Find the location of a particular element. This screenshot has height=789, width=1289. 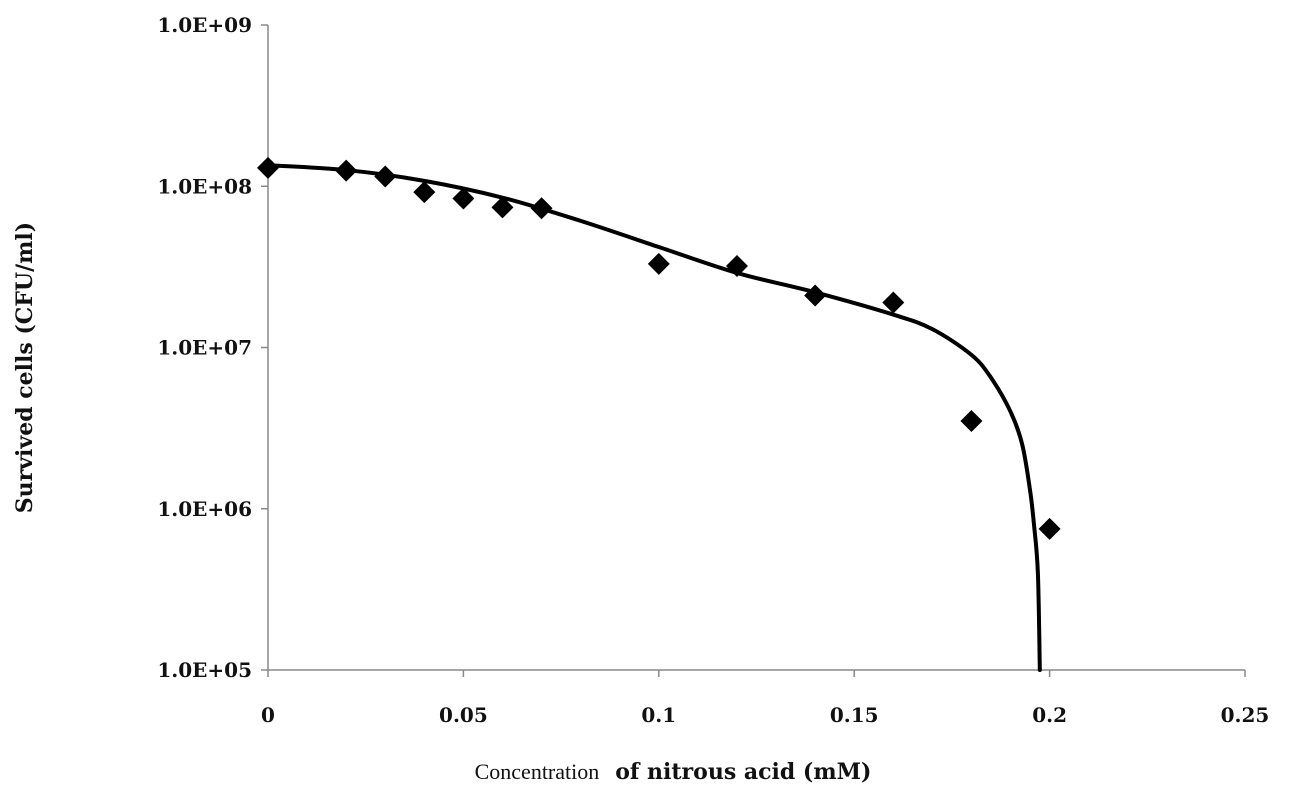

x-tick-label: 0.05 is located at coordinates (463, 715).